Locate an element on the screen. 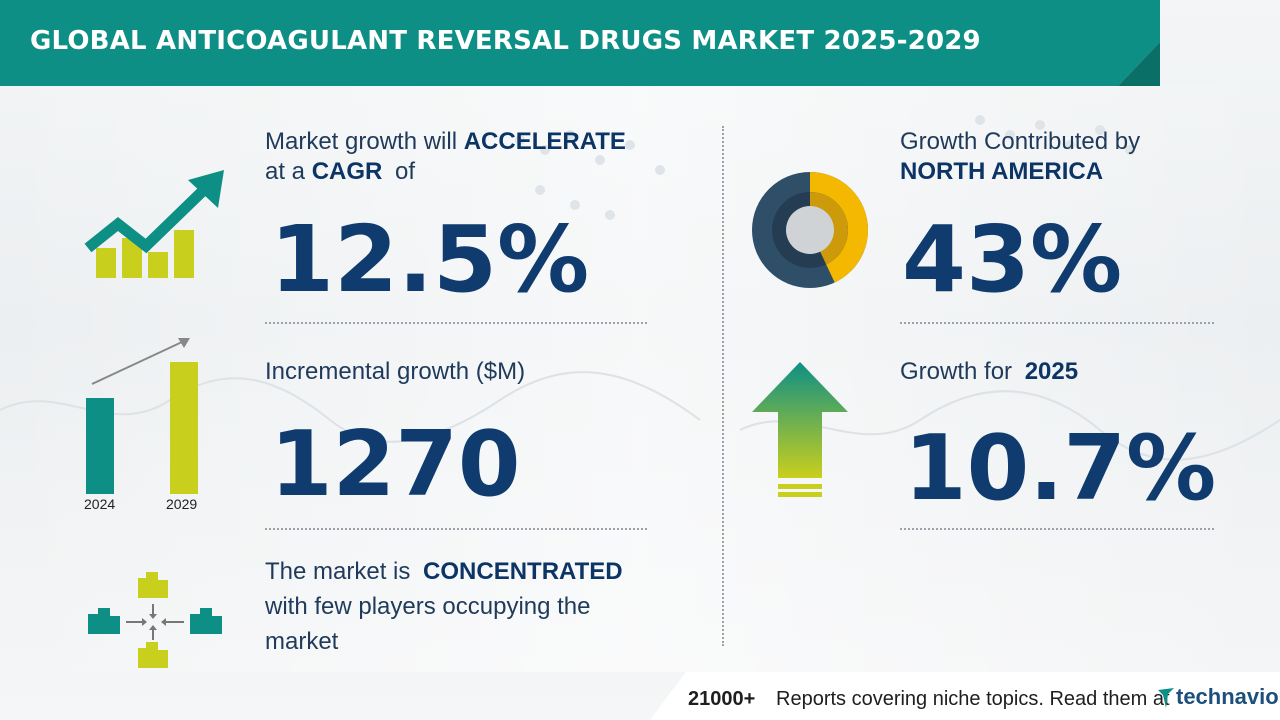 Image resolution: width=1280 pixels, height=720 pixels. growth-2025-value: 10.7% is located at coordinates (1060, 468).